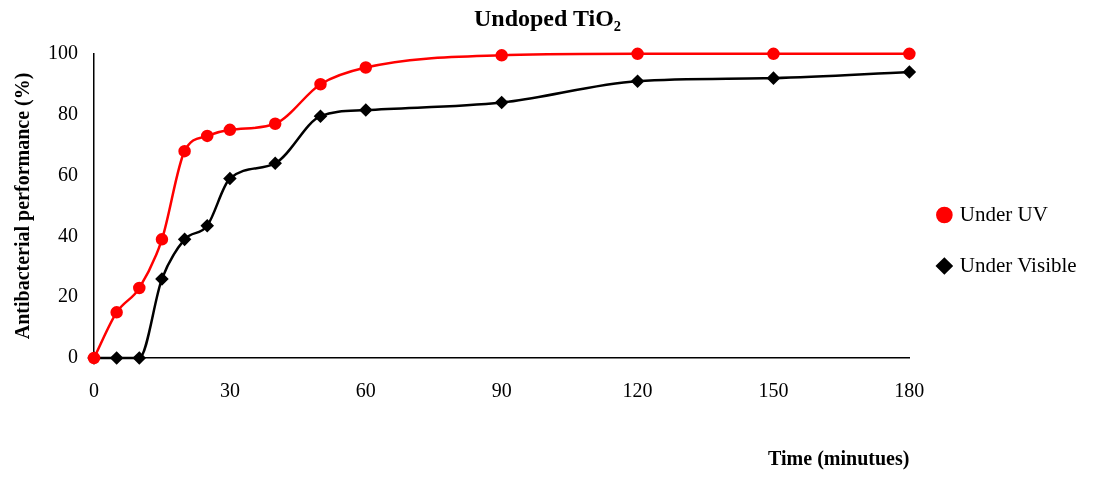 The image size is (1097, 481). What do you see at coordinates (63, 52) in the screenshot?
I see `y-tick-label: 100` at bounding box center [63, 52].